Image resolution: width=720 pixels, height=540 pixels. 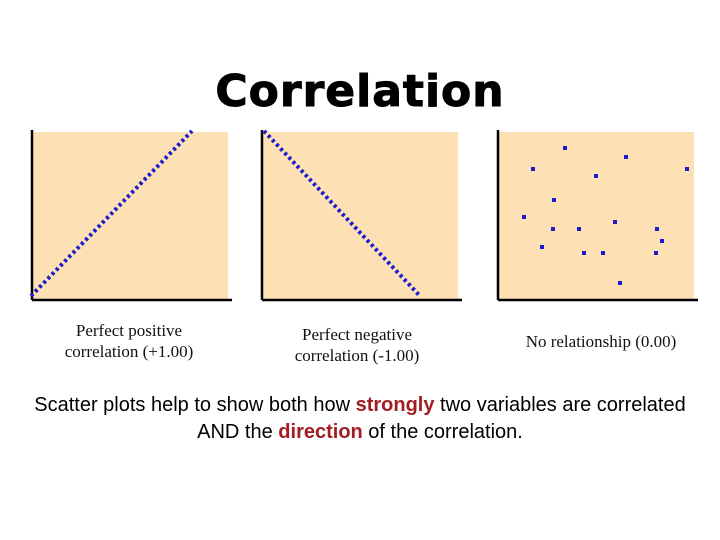 I want to click on summary-part-2: two variables are correlated AND the, so click(x=441, y=418).